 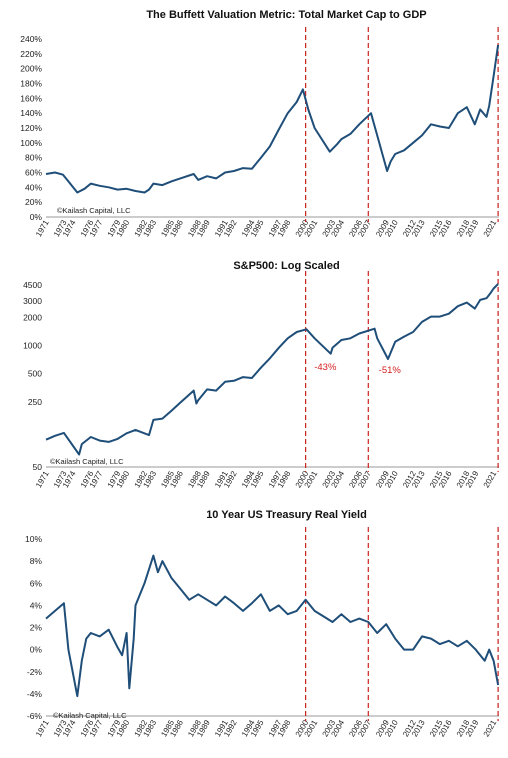 I want to click on y-tick-label: 100%, so click(x=31, y=143).